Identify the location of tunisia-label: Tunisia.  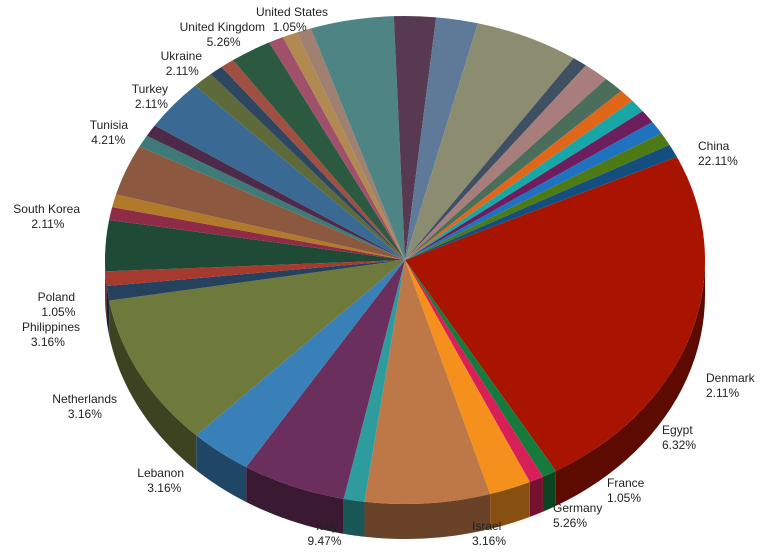
(109, 125).